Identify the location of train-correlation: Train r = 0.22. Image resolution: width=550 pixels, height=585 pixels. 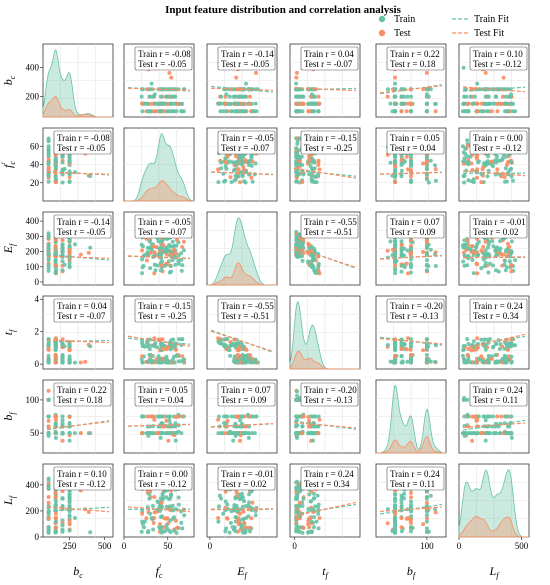
(415, 54).